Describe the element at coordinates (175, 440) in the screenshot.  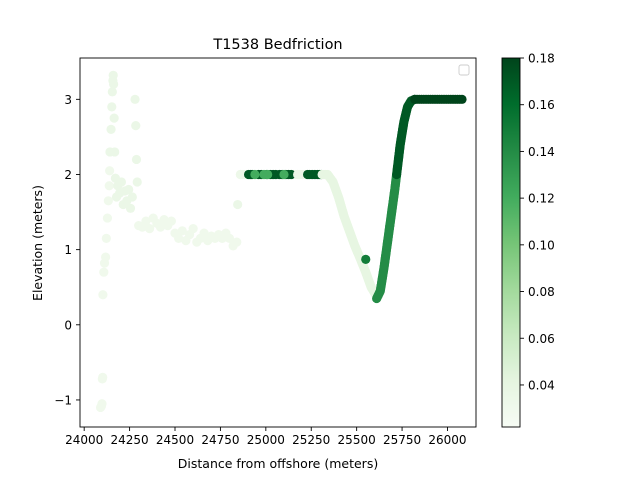
I see `x-tick-label: 24500` at that location.